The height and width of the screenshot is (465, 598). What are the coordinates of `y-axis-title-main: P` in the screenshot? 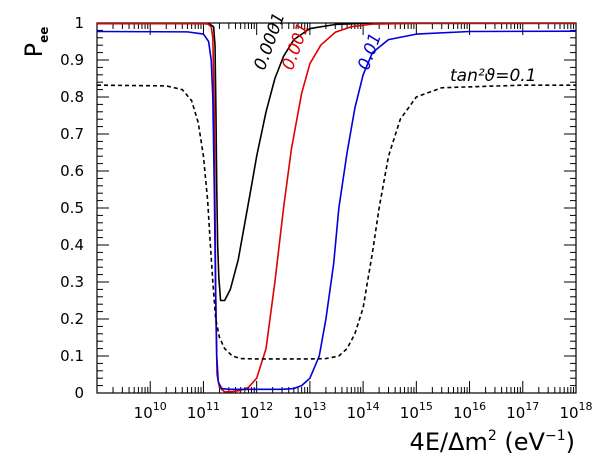 It's located at (34, 50).